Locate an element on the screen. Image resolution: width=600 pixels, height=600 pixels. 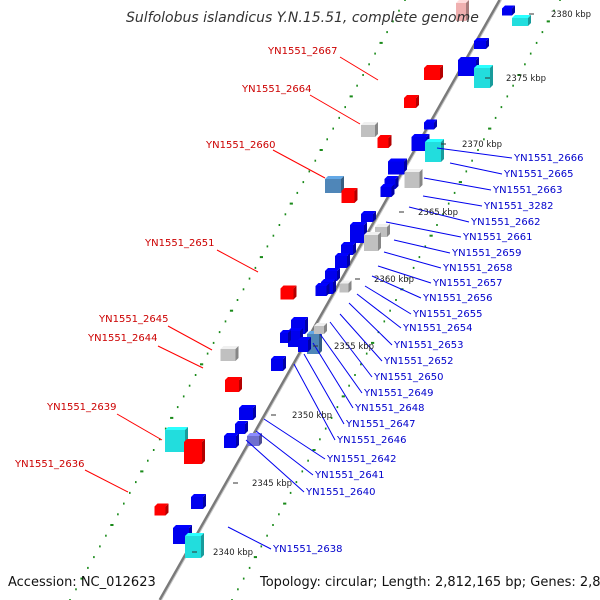
reverse-gene-label: YN1551_2652 is located at coordinates (418, 361).